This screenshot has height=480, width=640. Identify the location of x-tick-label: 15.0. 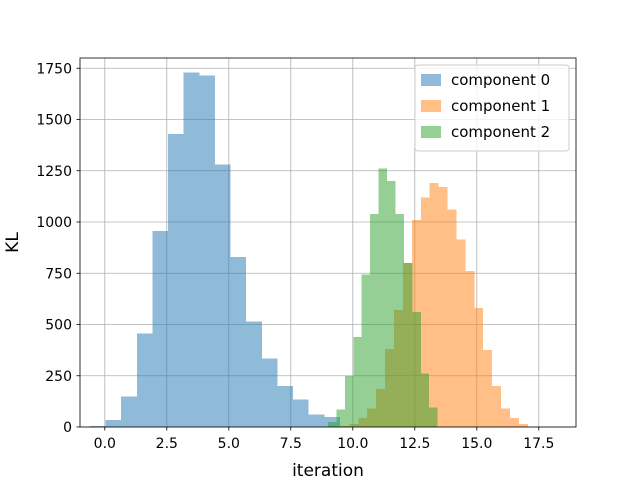
(476, 444).